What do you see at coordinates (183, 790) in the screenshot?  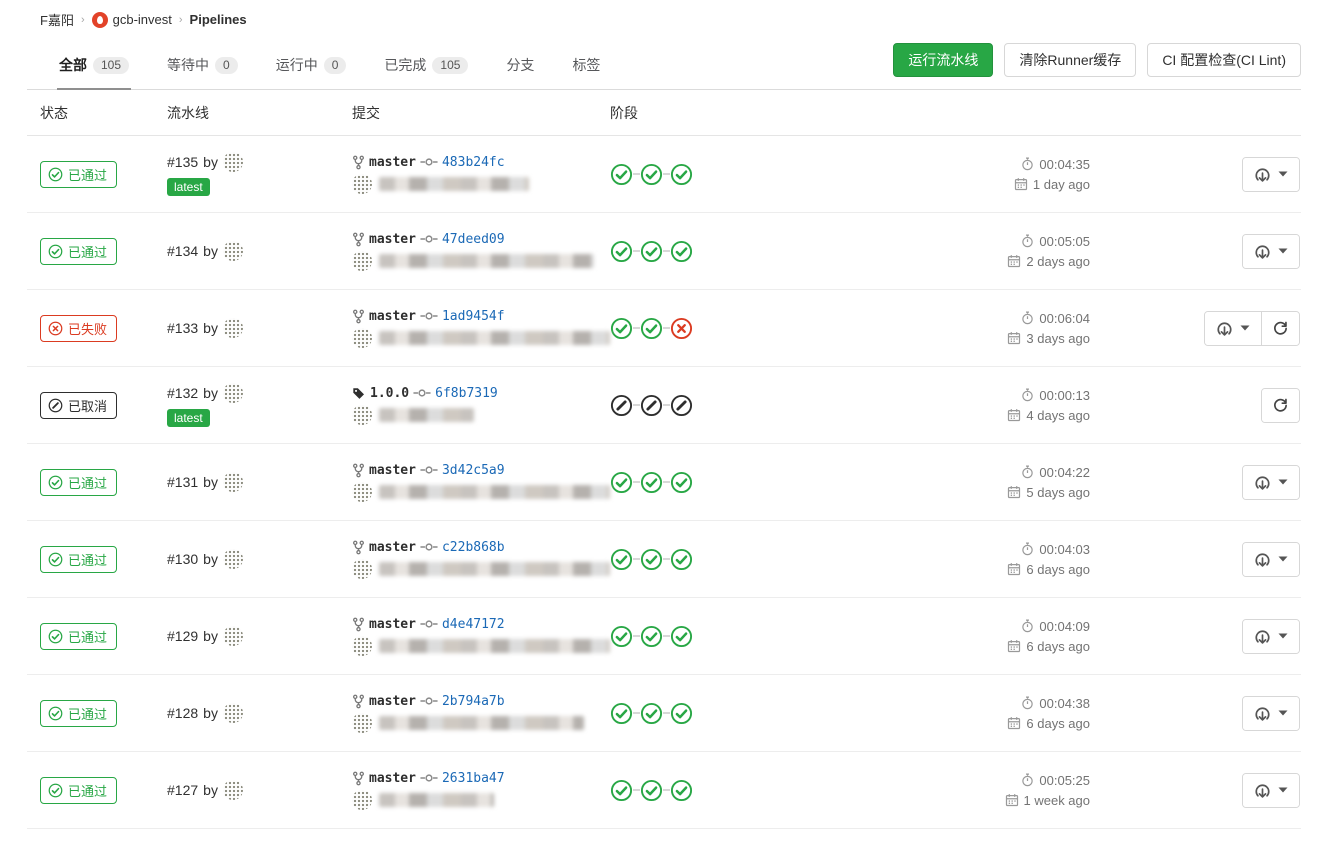 I see `pipeline-id-link: #127` at bounding box center [183, 790].